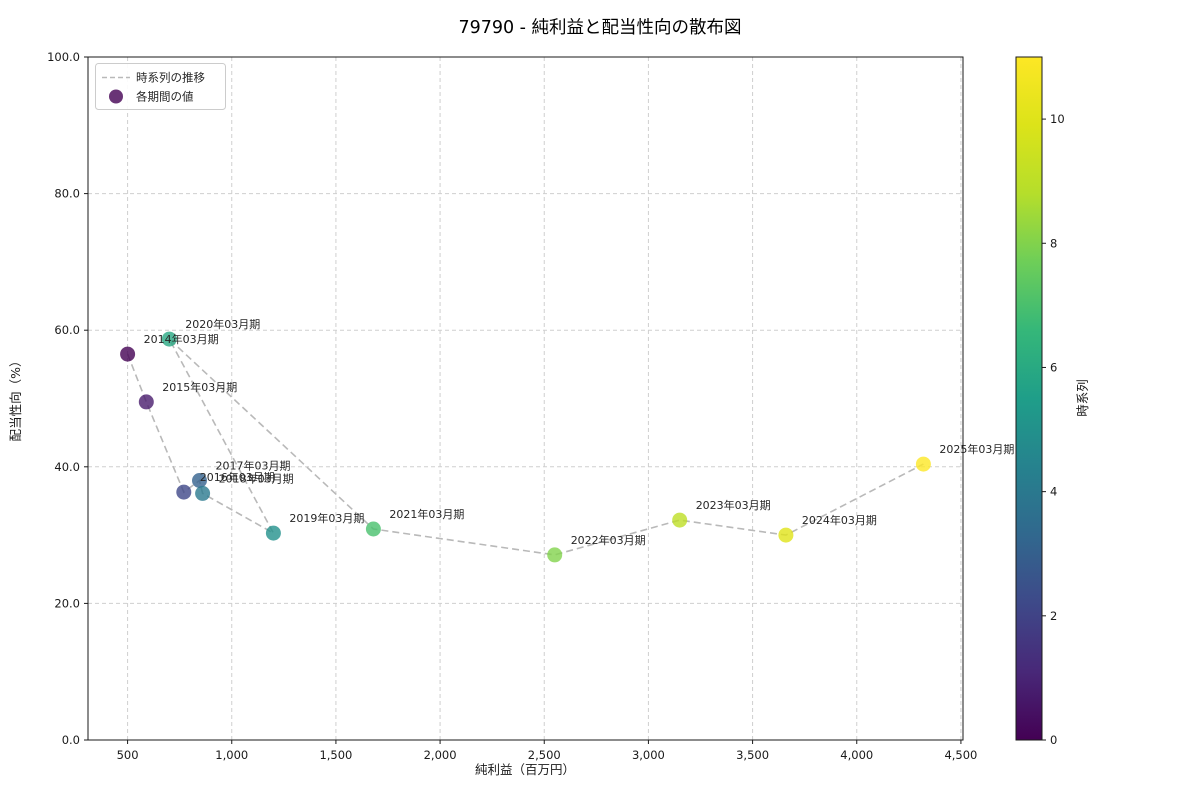  What do you see at coordinates (237, 477) in the screenshot?
I see `point-annotation: 2016年03月期` at bounding box center [237, 477].